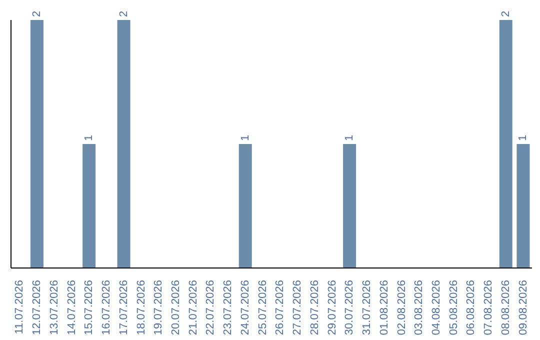  Describe the element at coordinates (193, 308) in the screenshot. I see `x-tick-label: 21.07.2026` at that location.